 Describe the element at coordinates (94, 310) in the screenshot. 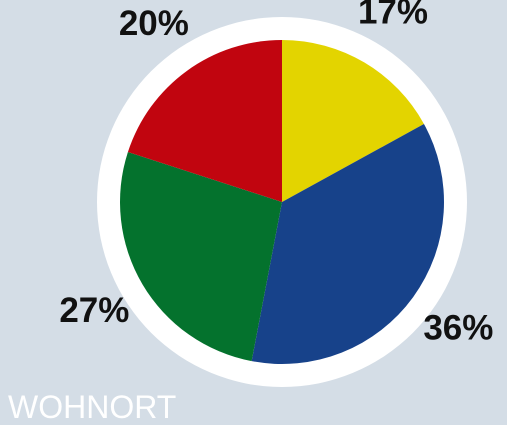

I see `value-label: 27%` at that location.